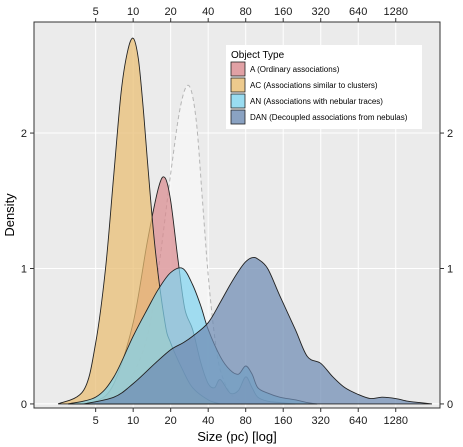  I want to click on y-tick-label: 2, so click(24, 134).